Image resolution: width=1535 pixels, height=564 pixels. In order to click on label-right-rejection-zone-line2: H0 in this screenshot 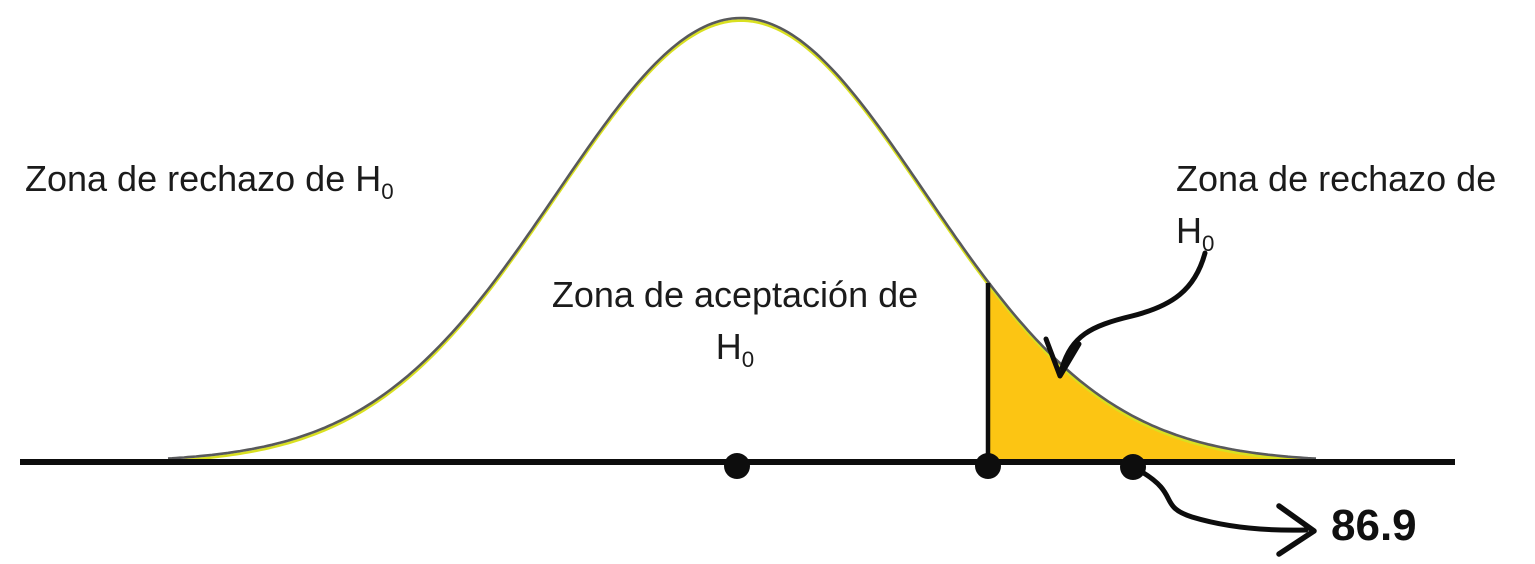, I will do `click(1195, 233)`.